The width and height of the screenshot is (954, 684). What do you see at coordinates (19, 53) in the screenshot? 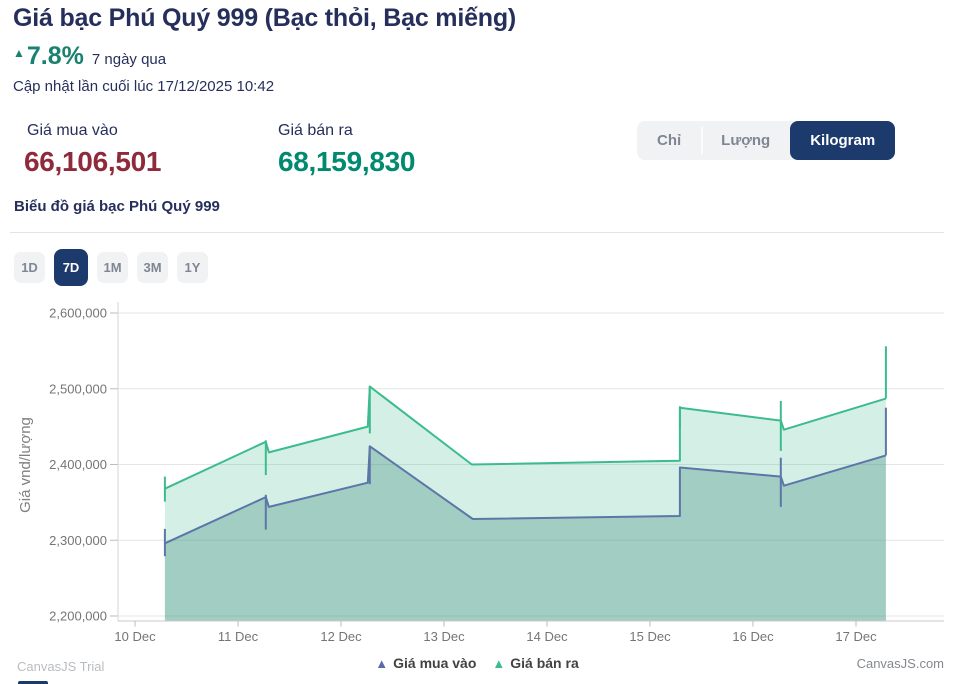
I see `up-arrow-icon: ▲` at bounding box center [19, 53].